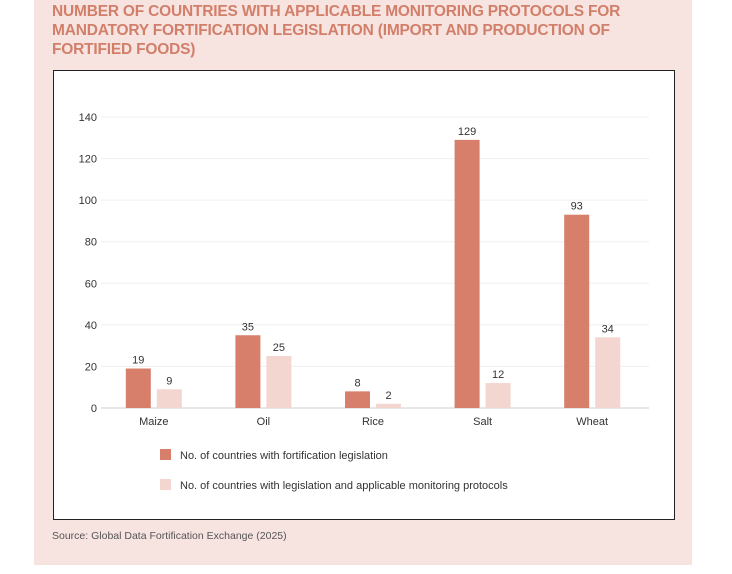  What do you see at coordinates (88, 160) in the screenshot?
I see `y-tick-label-120: 120` at bounding box center [88, 160].